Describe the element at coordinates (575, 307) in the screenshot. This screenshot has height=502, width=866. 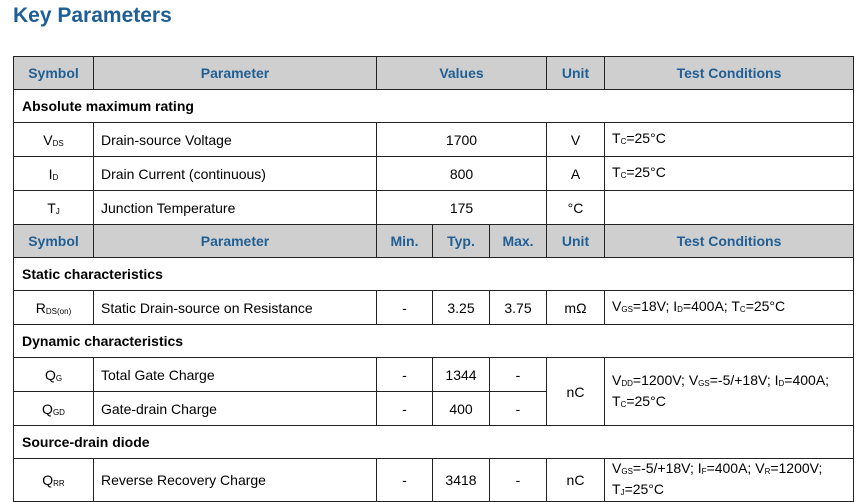
I see `unit-cell: mΩ` at that location.